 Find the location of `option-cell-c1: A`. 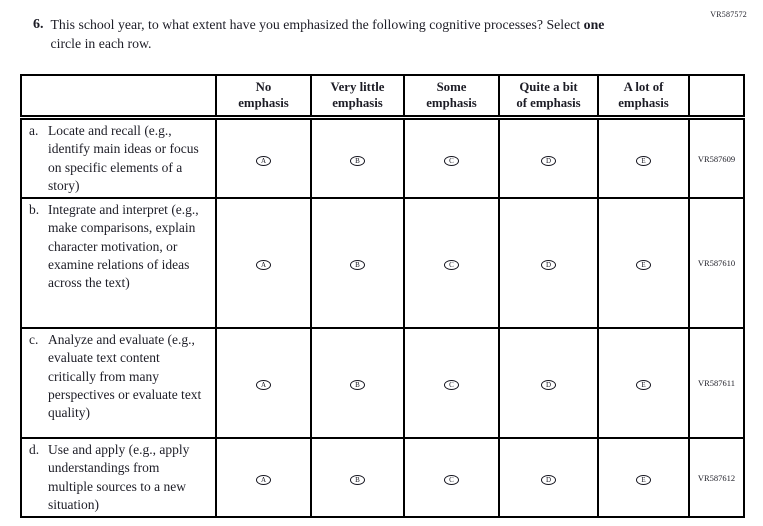

option-cell-c1: A is located at coordinates (263, 383).